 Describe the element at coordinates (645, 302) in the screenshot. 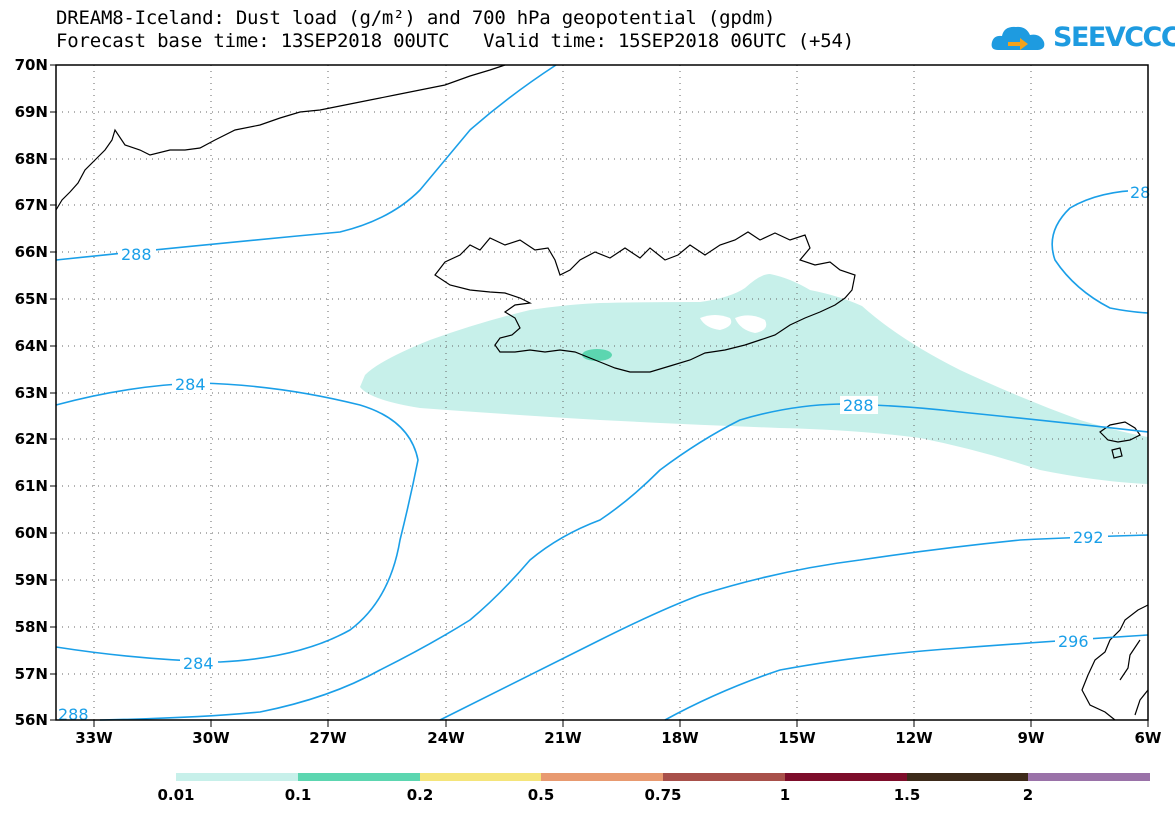

I see `iceland-coast` at that location.